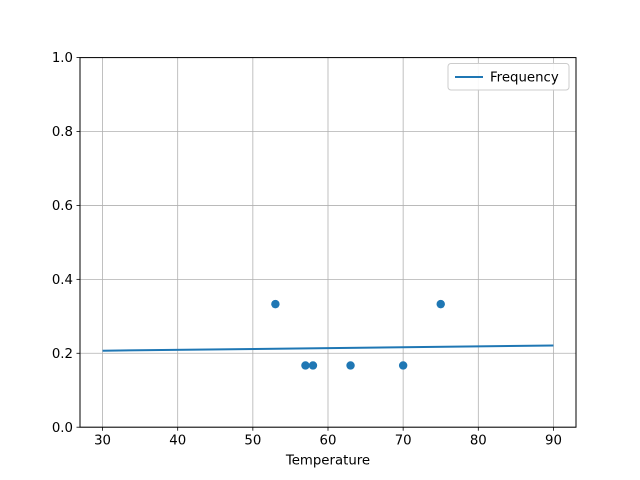 The height and width of the screenshot is (480, 640). I want to click on legend: Frequency, so click(508, 77).